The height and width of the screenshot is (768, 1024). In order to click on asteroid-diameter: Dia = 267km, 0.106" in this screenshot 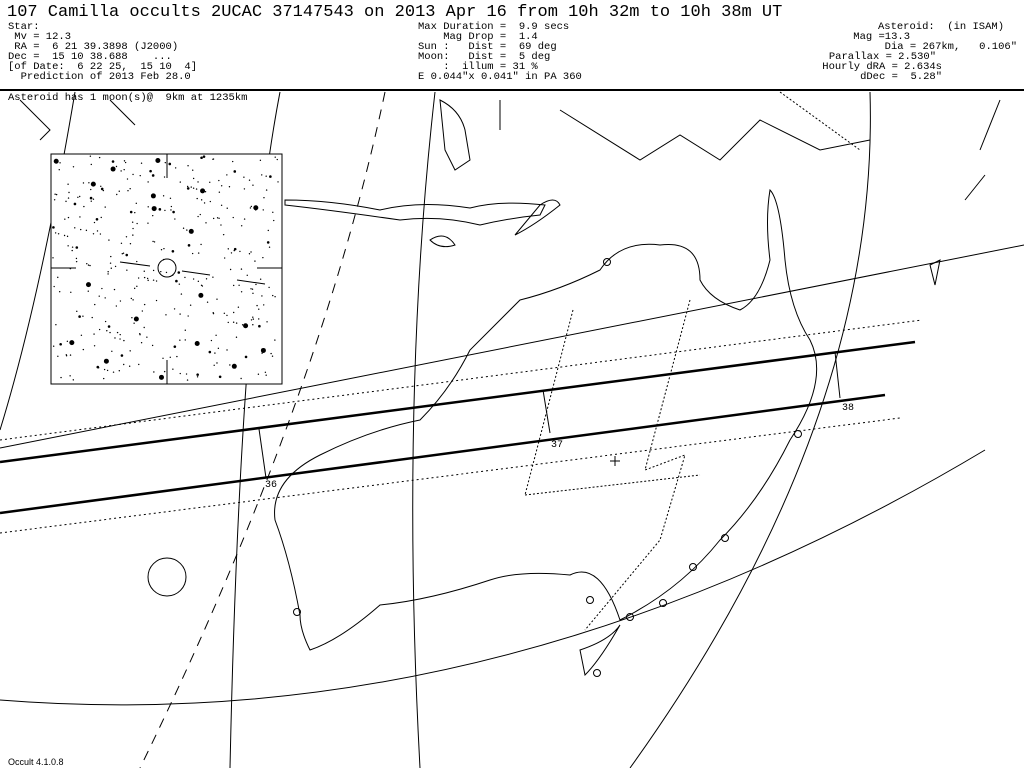, I will do `click(950, 47)`.